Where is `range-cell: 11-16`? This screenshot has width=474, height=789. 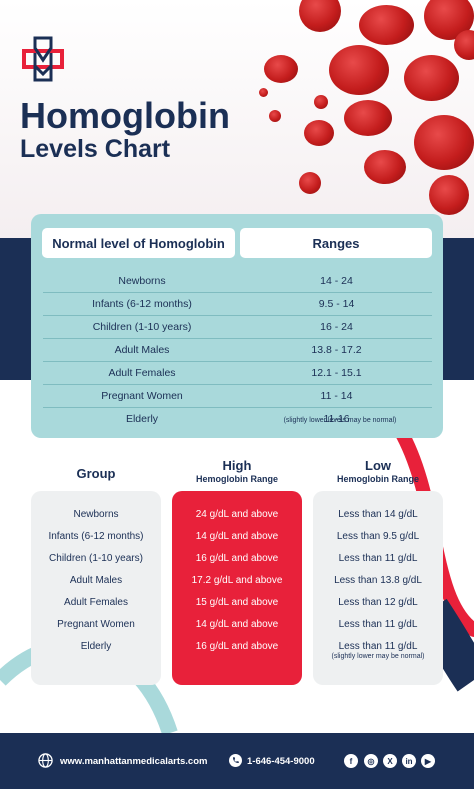 range-cell: 11-16 is located at coordinates (336, 419).